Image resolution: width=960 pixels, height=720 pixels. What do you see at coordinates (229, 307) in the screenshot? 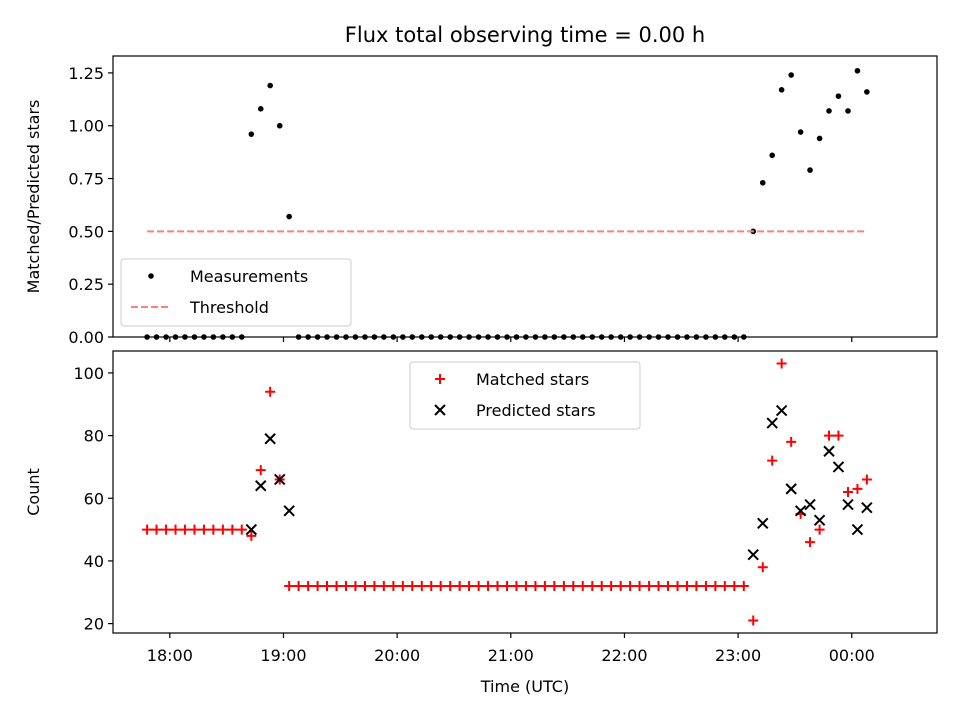
I see `legend-label: Threshold` at bounding box center [229, 307].